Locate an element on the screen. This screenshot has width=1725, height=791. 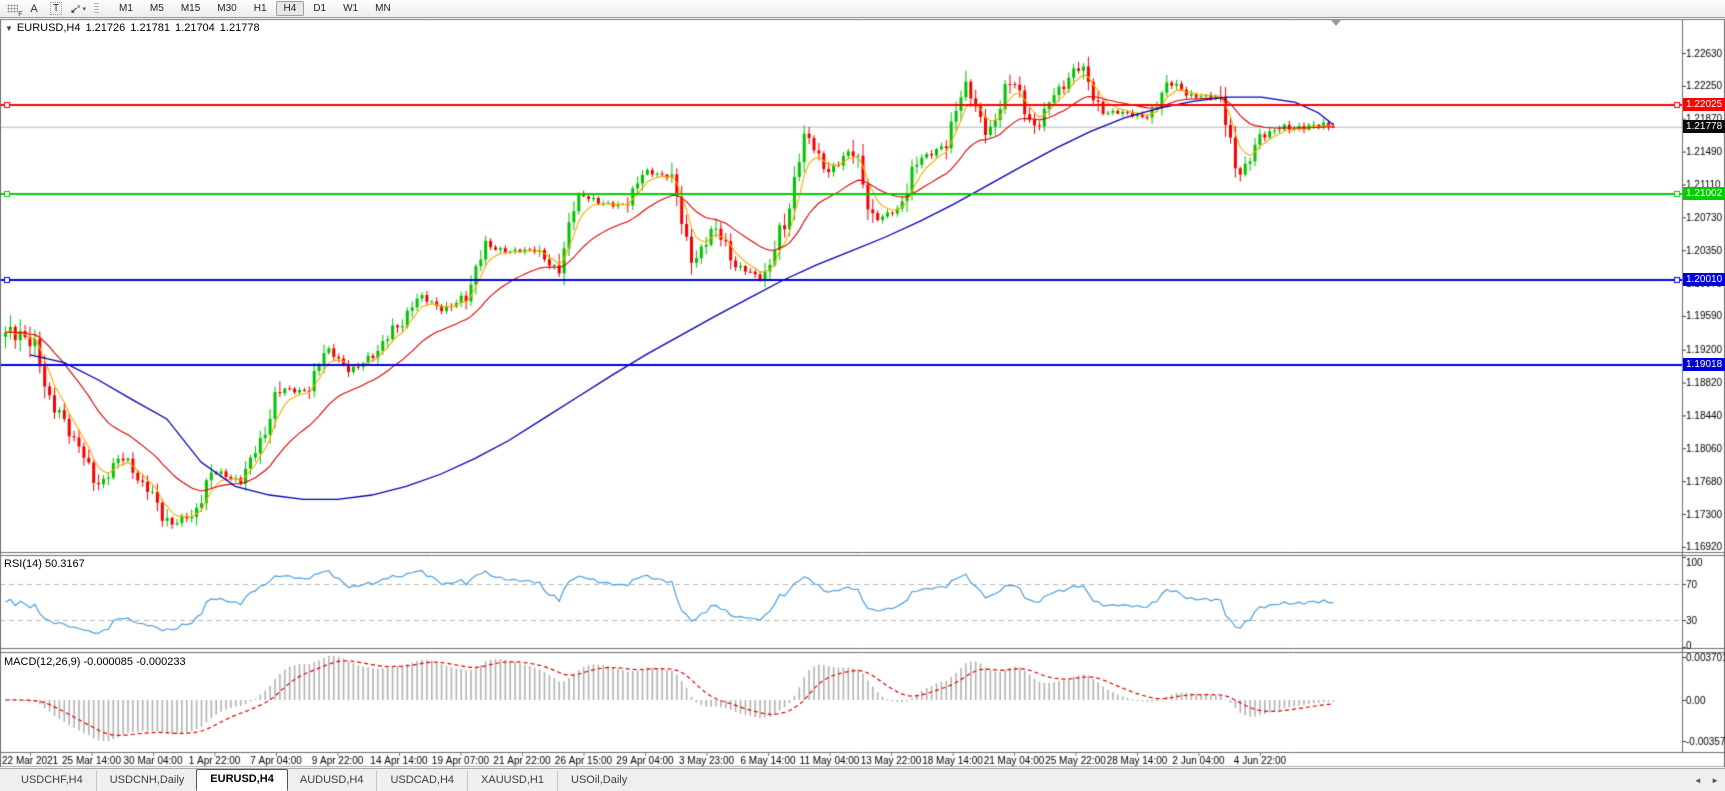
timeframe-m15: M15 is located at coordinates (190, 8).